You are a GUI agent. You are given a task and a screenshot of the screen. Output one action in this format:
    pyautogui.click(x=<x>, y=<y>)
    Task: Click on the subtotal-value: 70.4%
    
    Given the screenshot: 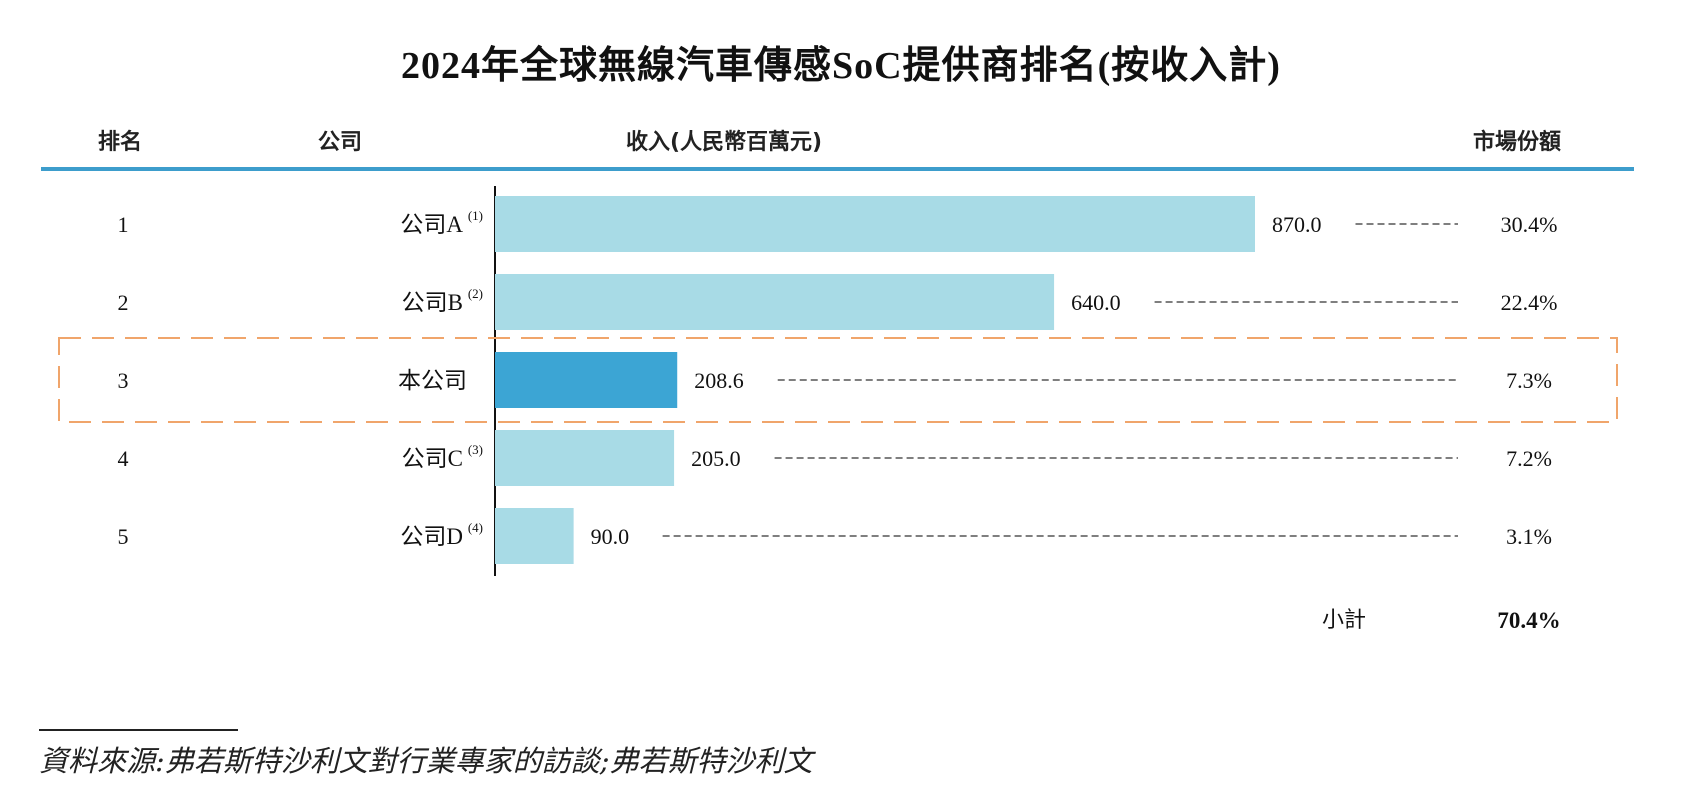 What is the action you would take?
    pyautogui.click(x=1528, y=620)
    